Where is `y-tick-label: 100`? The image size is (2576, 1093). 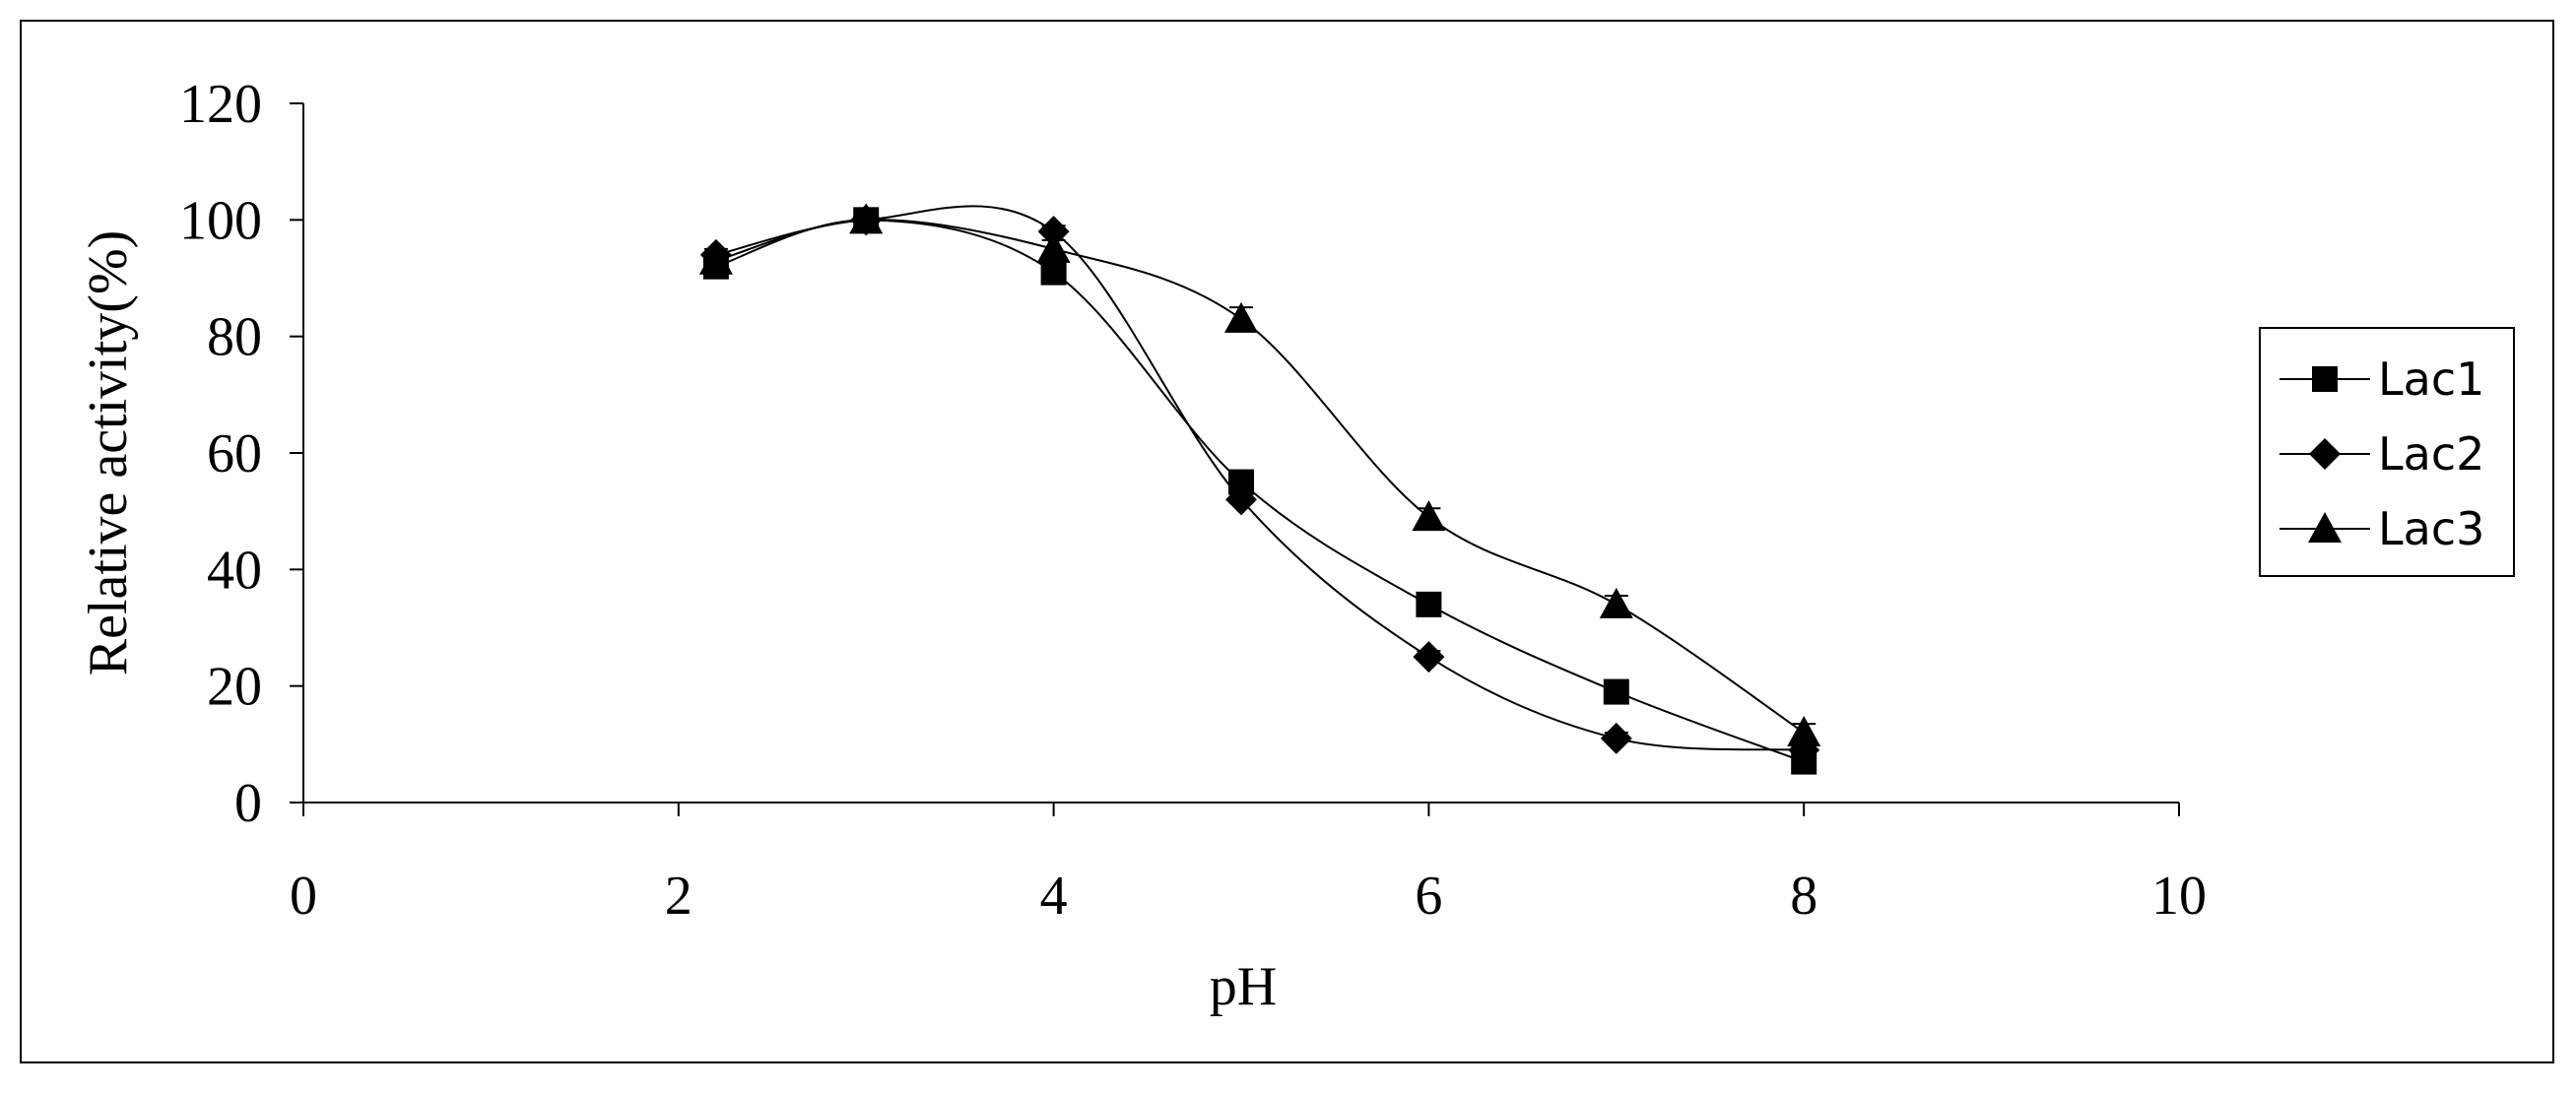
y-tick-label: 100 is located at coordinates (221, 220).